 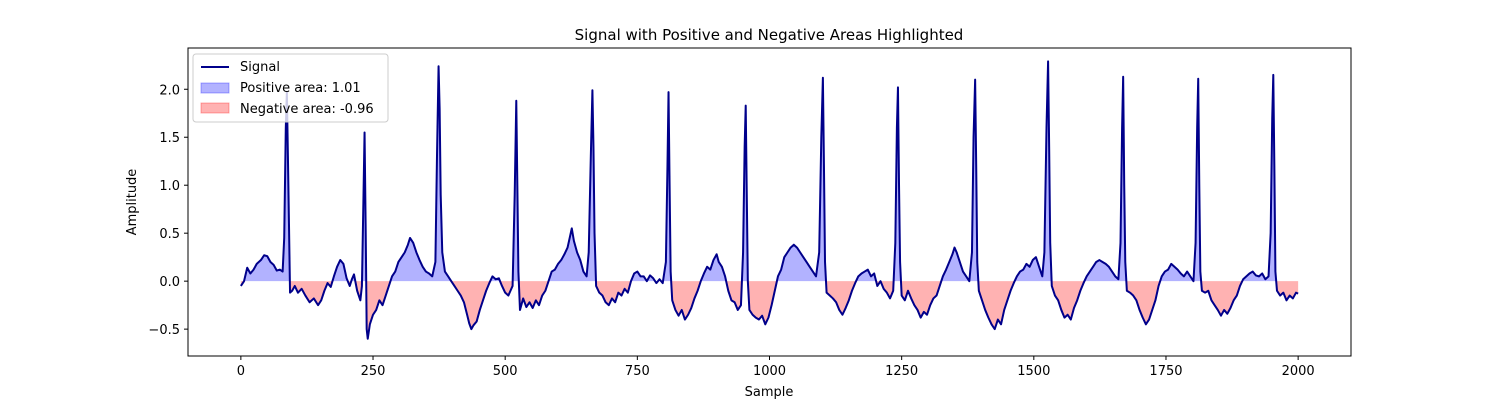 I want to click on legend-signal-label: Signal, so click(x=260, y=67).